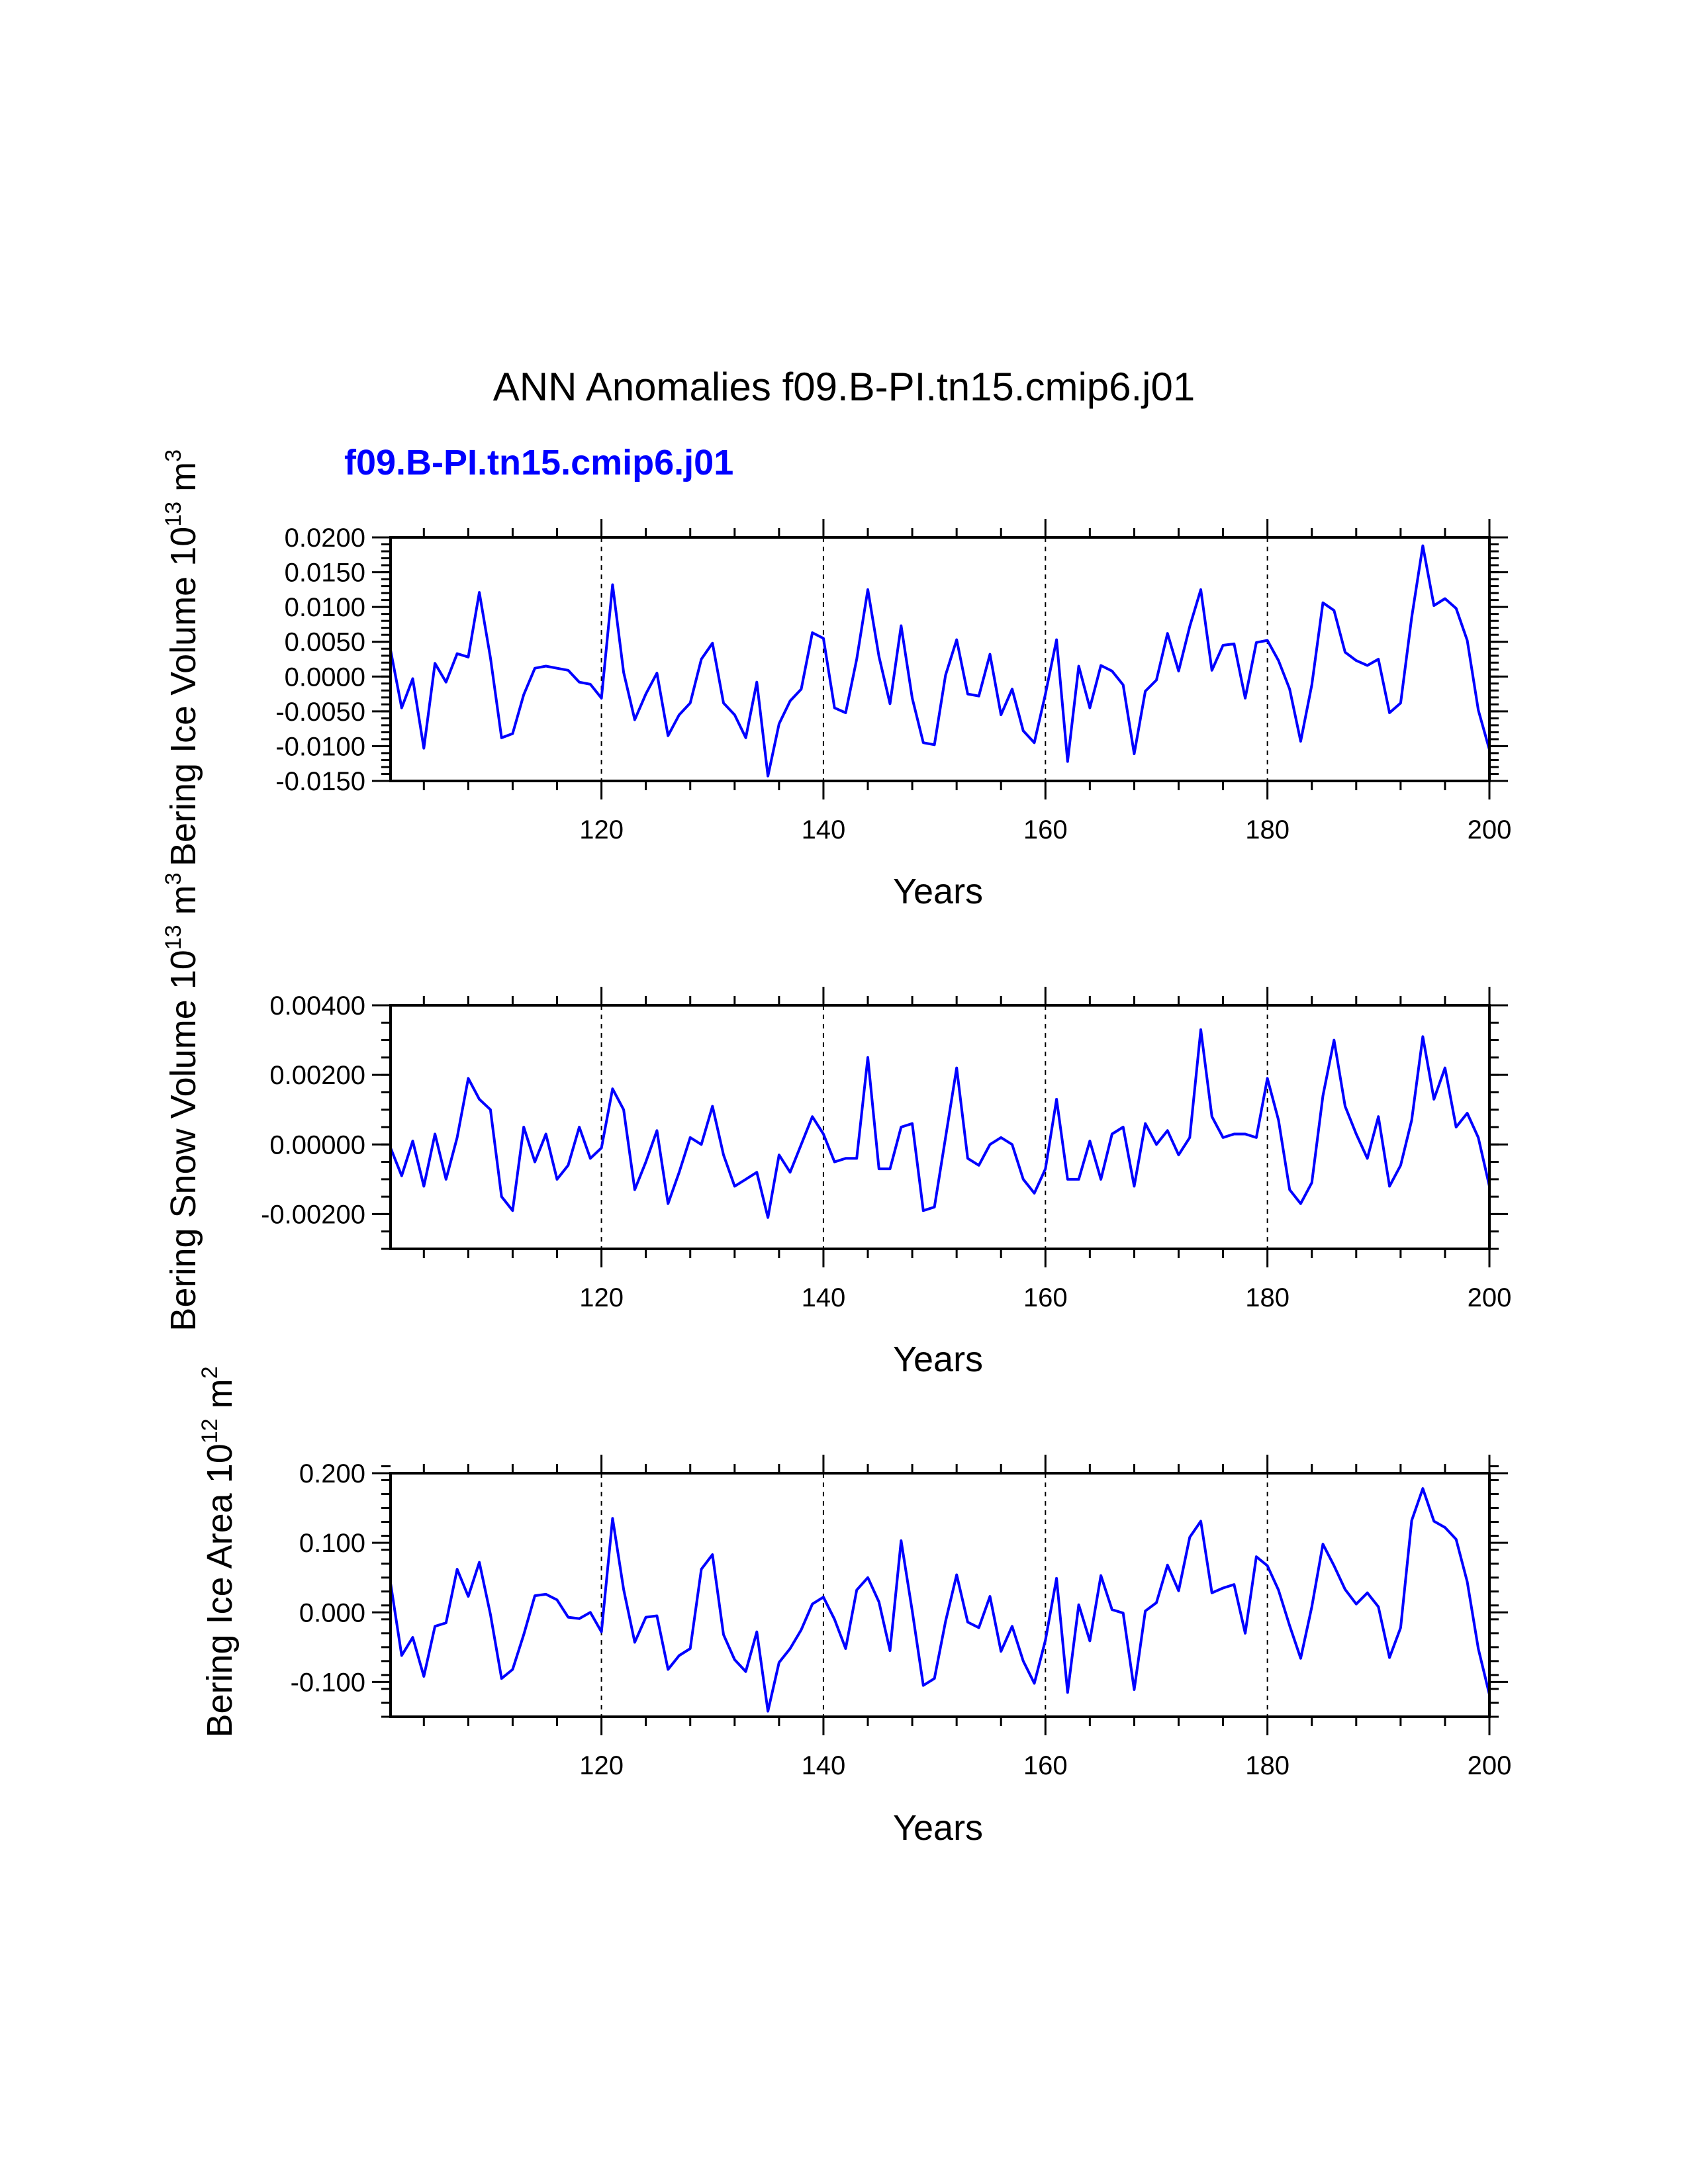  What do you see at coordinates (218, 1551) in the screenshot?
I see `y-axis-title: Bering Ice Area 1012 m2` at bounding box center [218, 1551].